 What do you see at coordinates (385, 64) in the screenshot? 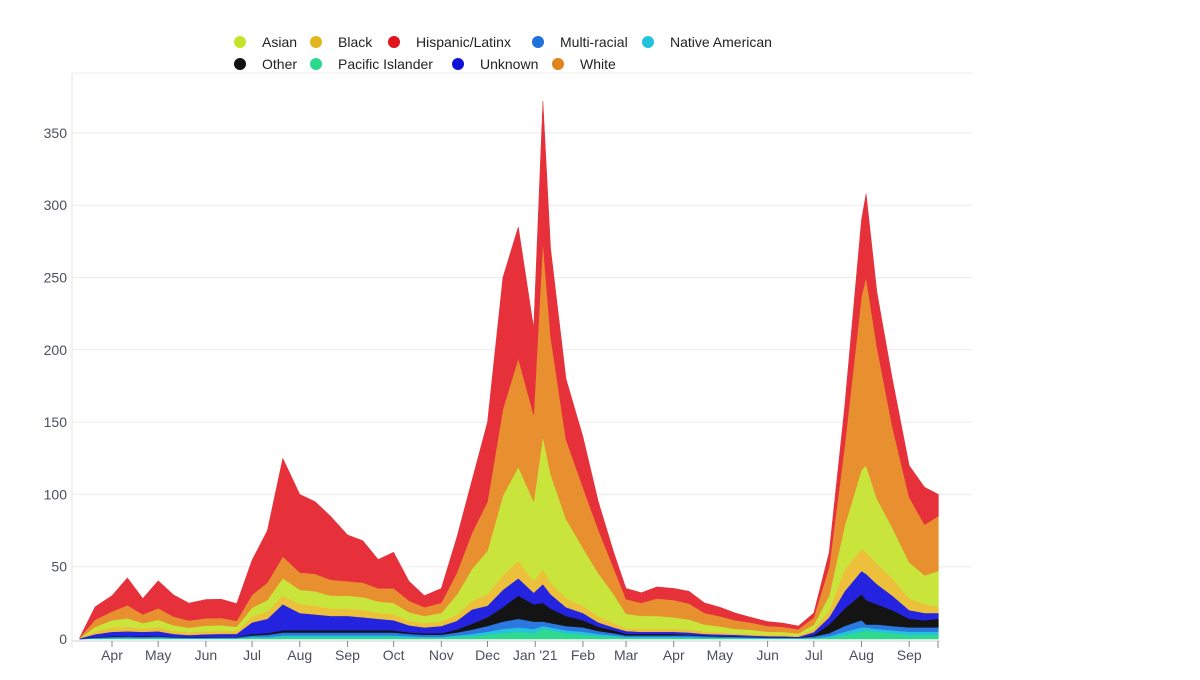
I see `legend-label: Pacific Islander` at bounding box center [385, 64].